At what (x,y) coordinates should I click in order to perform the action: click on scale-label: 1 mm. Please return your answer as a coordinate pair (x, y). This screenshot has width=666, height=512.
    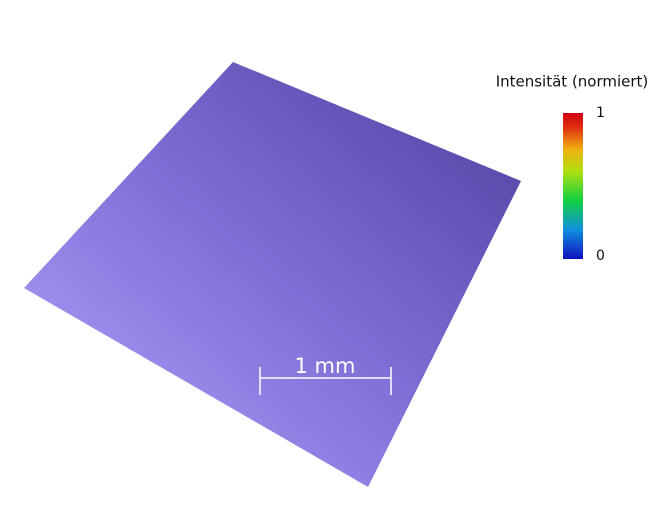
    Looking at the image, I should click on (325, 366).